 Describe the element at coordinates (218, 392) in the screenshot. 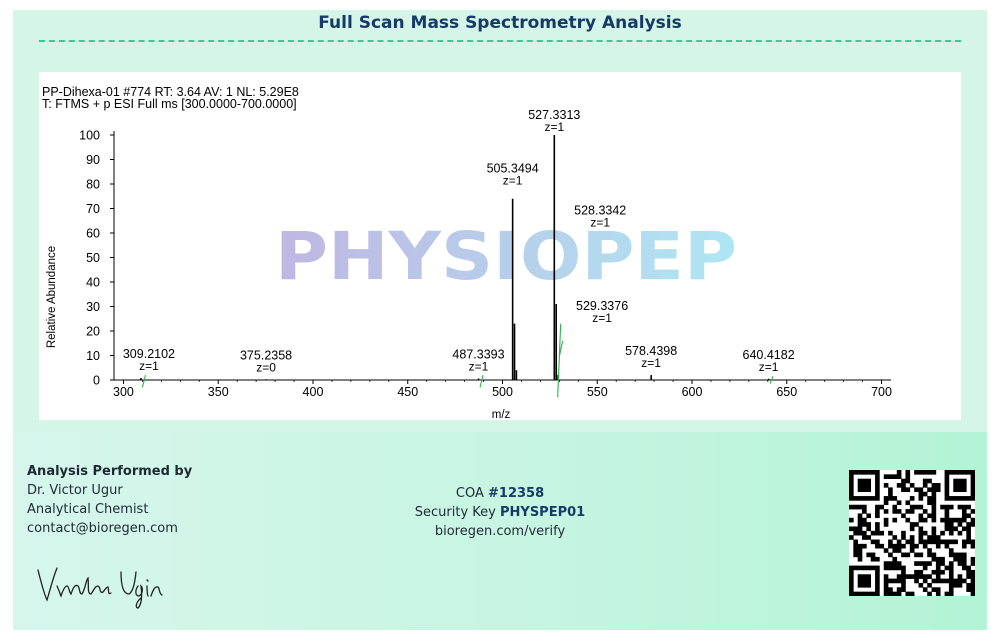

I see `x-tick-label: 350` at that location.